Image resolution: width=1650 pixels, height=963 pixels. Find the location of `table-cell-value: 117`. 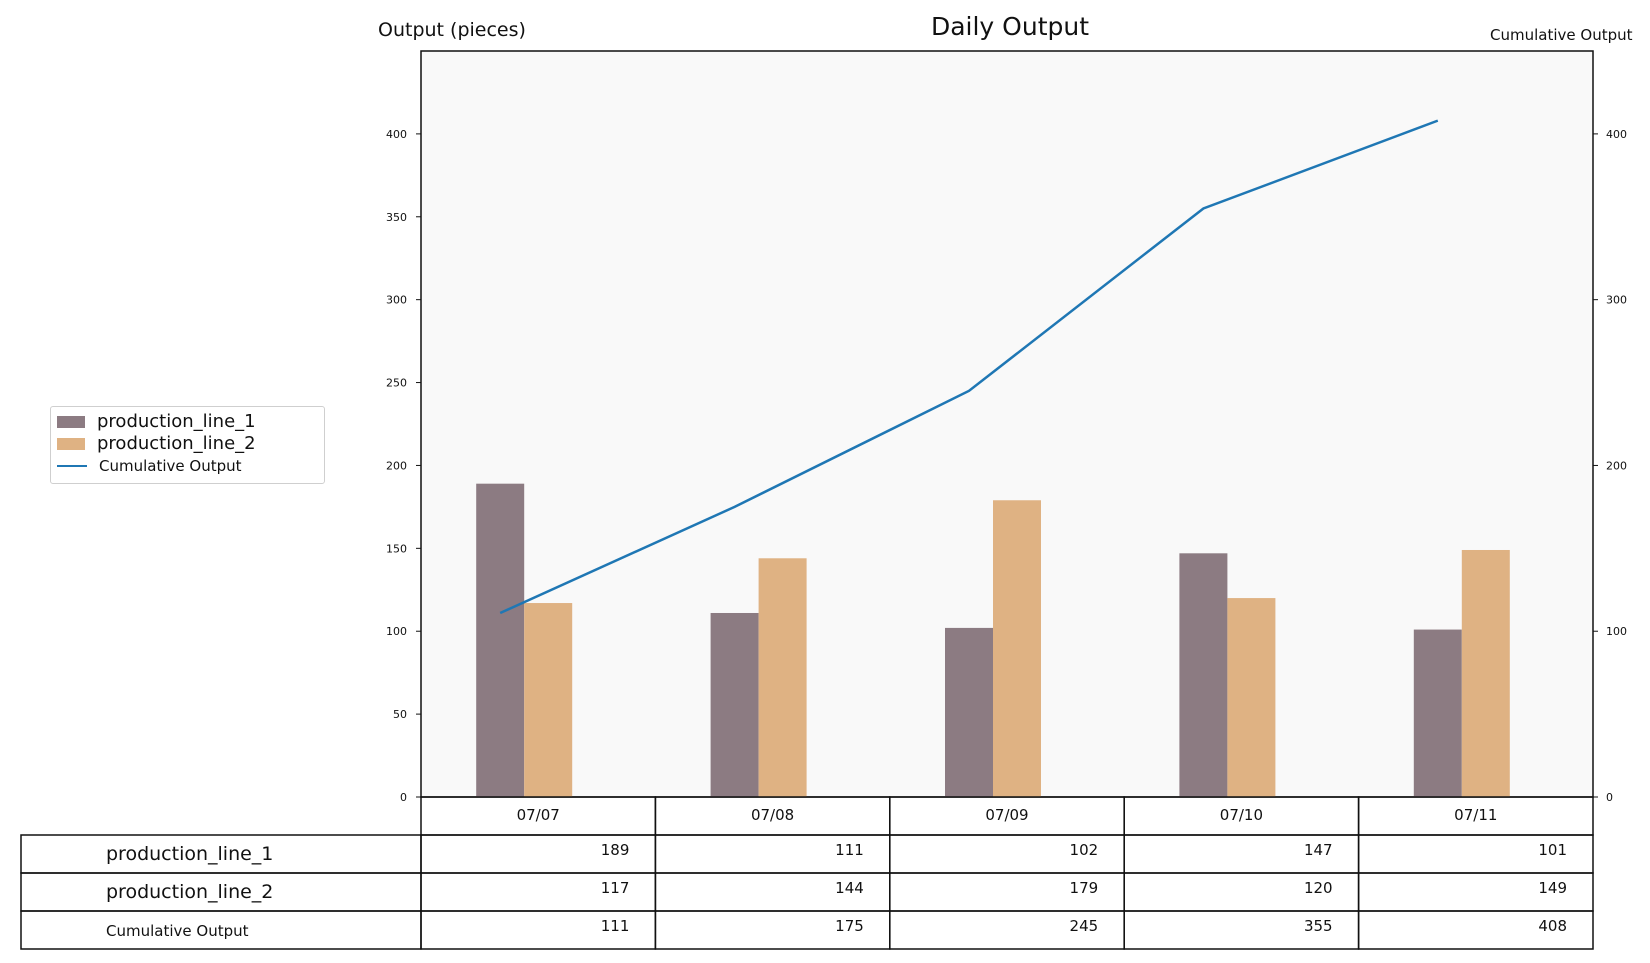

table-cell-value: 117 is located at coordinates (615, 888).